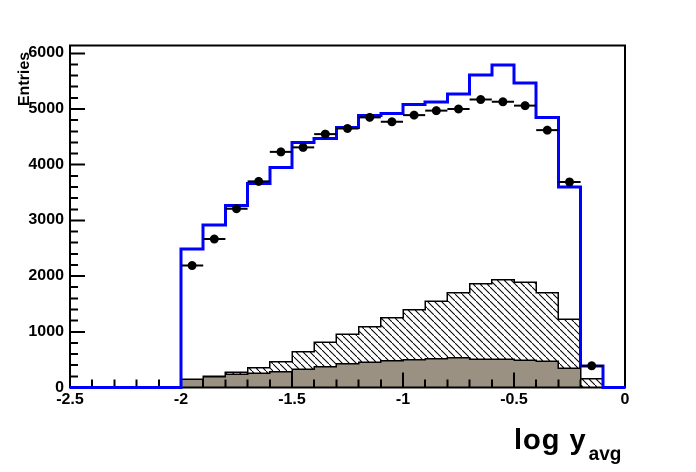 Image resolution: width=696 pixels, height=472 pixels. Describe the element at coordinates (46, 164) in the screenshot. I see `y-axis-tick-label: 4000` at that location.